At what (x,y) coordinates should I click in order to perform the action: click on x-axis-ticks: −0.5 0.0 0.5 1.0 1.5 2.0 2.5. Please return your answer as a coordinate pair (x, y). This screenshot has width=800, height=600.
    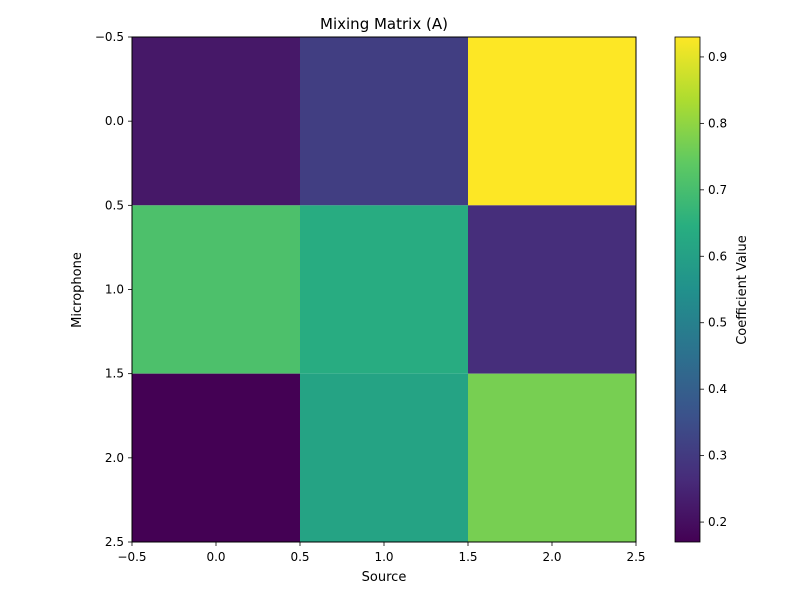
    Looking at the image, I should click on (381, 553).